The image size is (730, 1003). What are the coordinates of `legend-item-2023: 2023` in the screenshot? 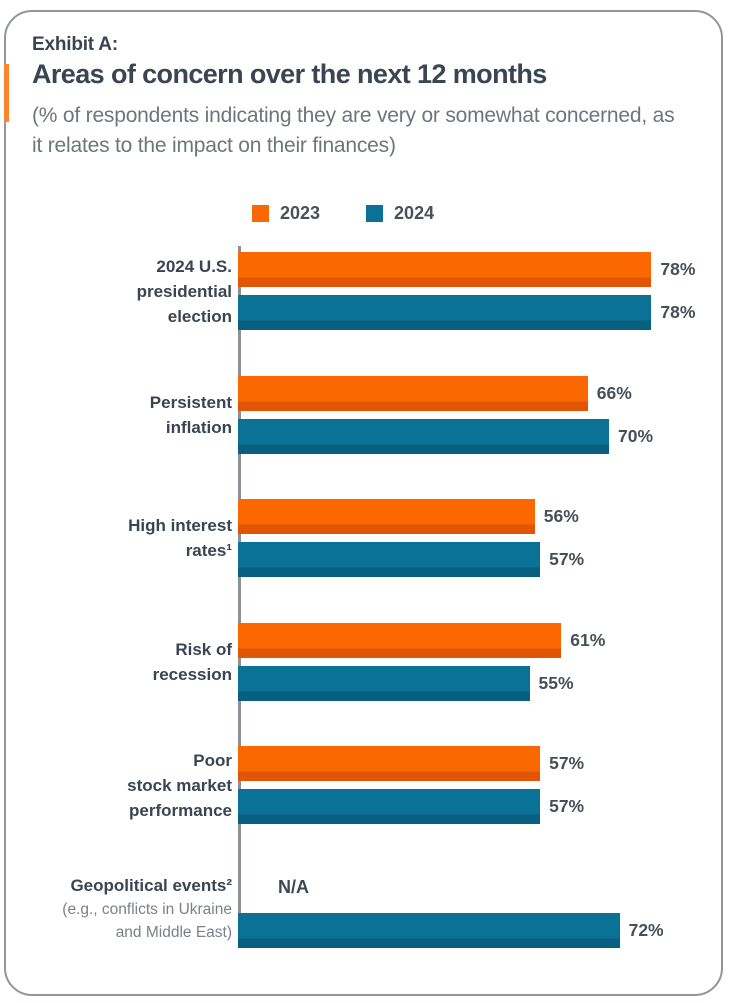 It's located at (286, 213).